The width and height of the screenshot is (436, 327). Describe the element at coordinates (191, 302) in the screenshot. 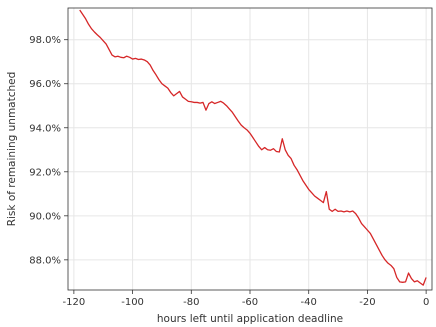

I see `x-tick-label: -80` at that location.